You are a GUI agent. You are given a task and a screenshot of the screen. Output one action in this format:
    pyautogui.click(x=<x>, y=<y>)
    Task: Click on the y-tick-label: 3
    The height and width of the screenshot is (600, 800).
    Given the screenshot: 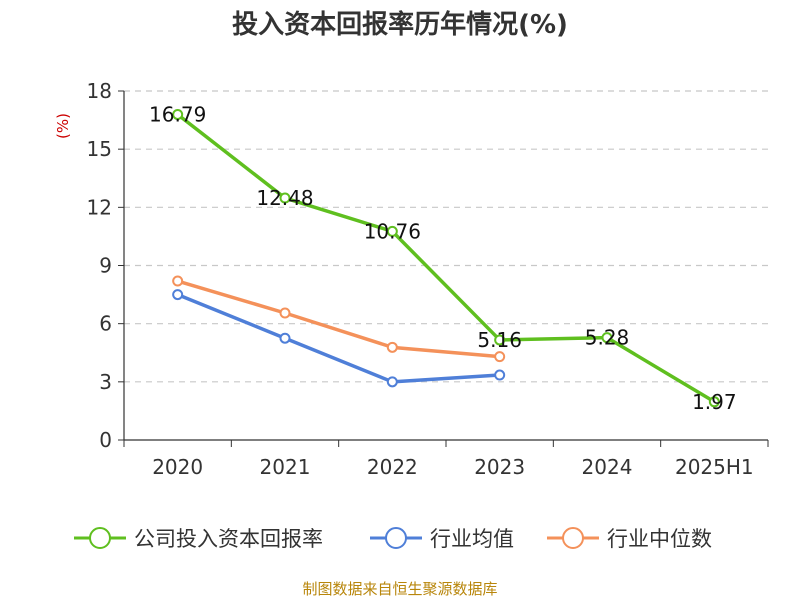 What is the action you would take?
    pyautogui.click(x=105, y=382)
    